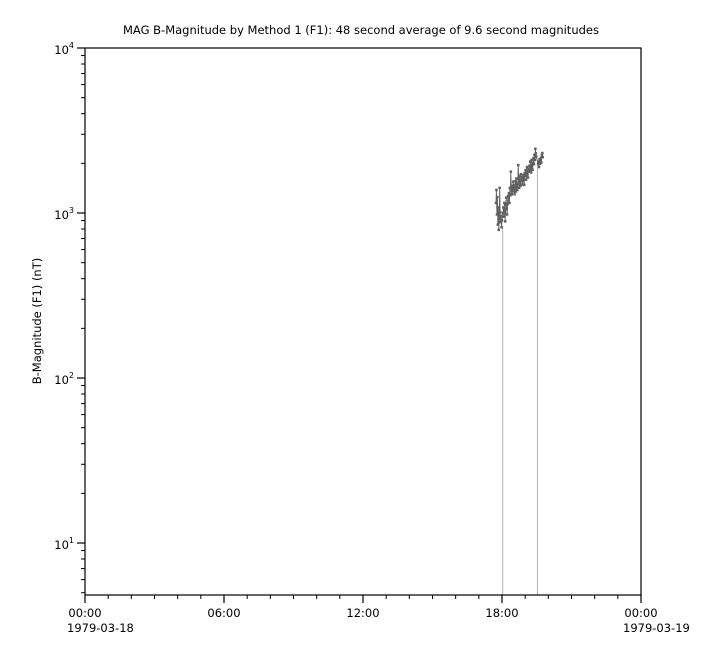 This screenshot has height=660, width=724. What do you see at coordinates (363, 599) in the screenshot?
I see `x-axis-ticks` at bounding box center [363, 599].